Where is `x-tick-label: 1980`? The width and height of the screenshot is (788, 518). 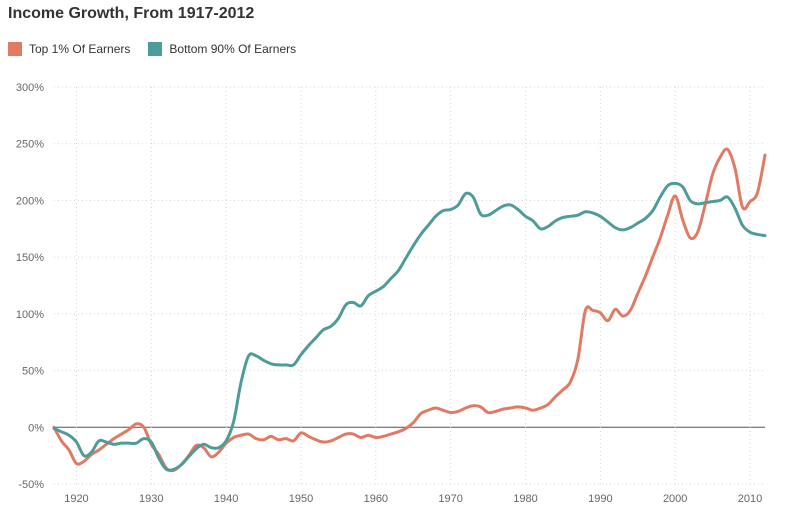
x-tick-label: 1980 is located at coordinates (525, 499).